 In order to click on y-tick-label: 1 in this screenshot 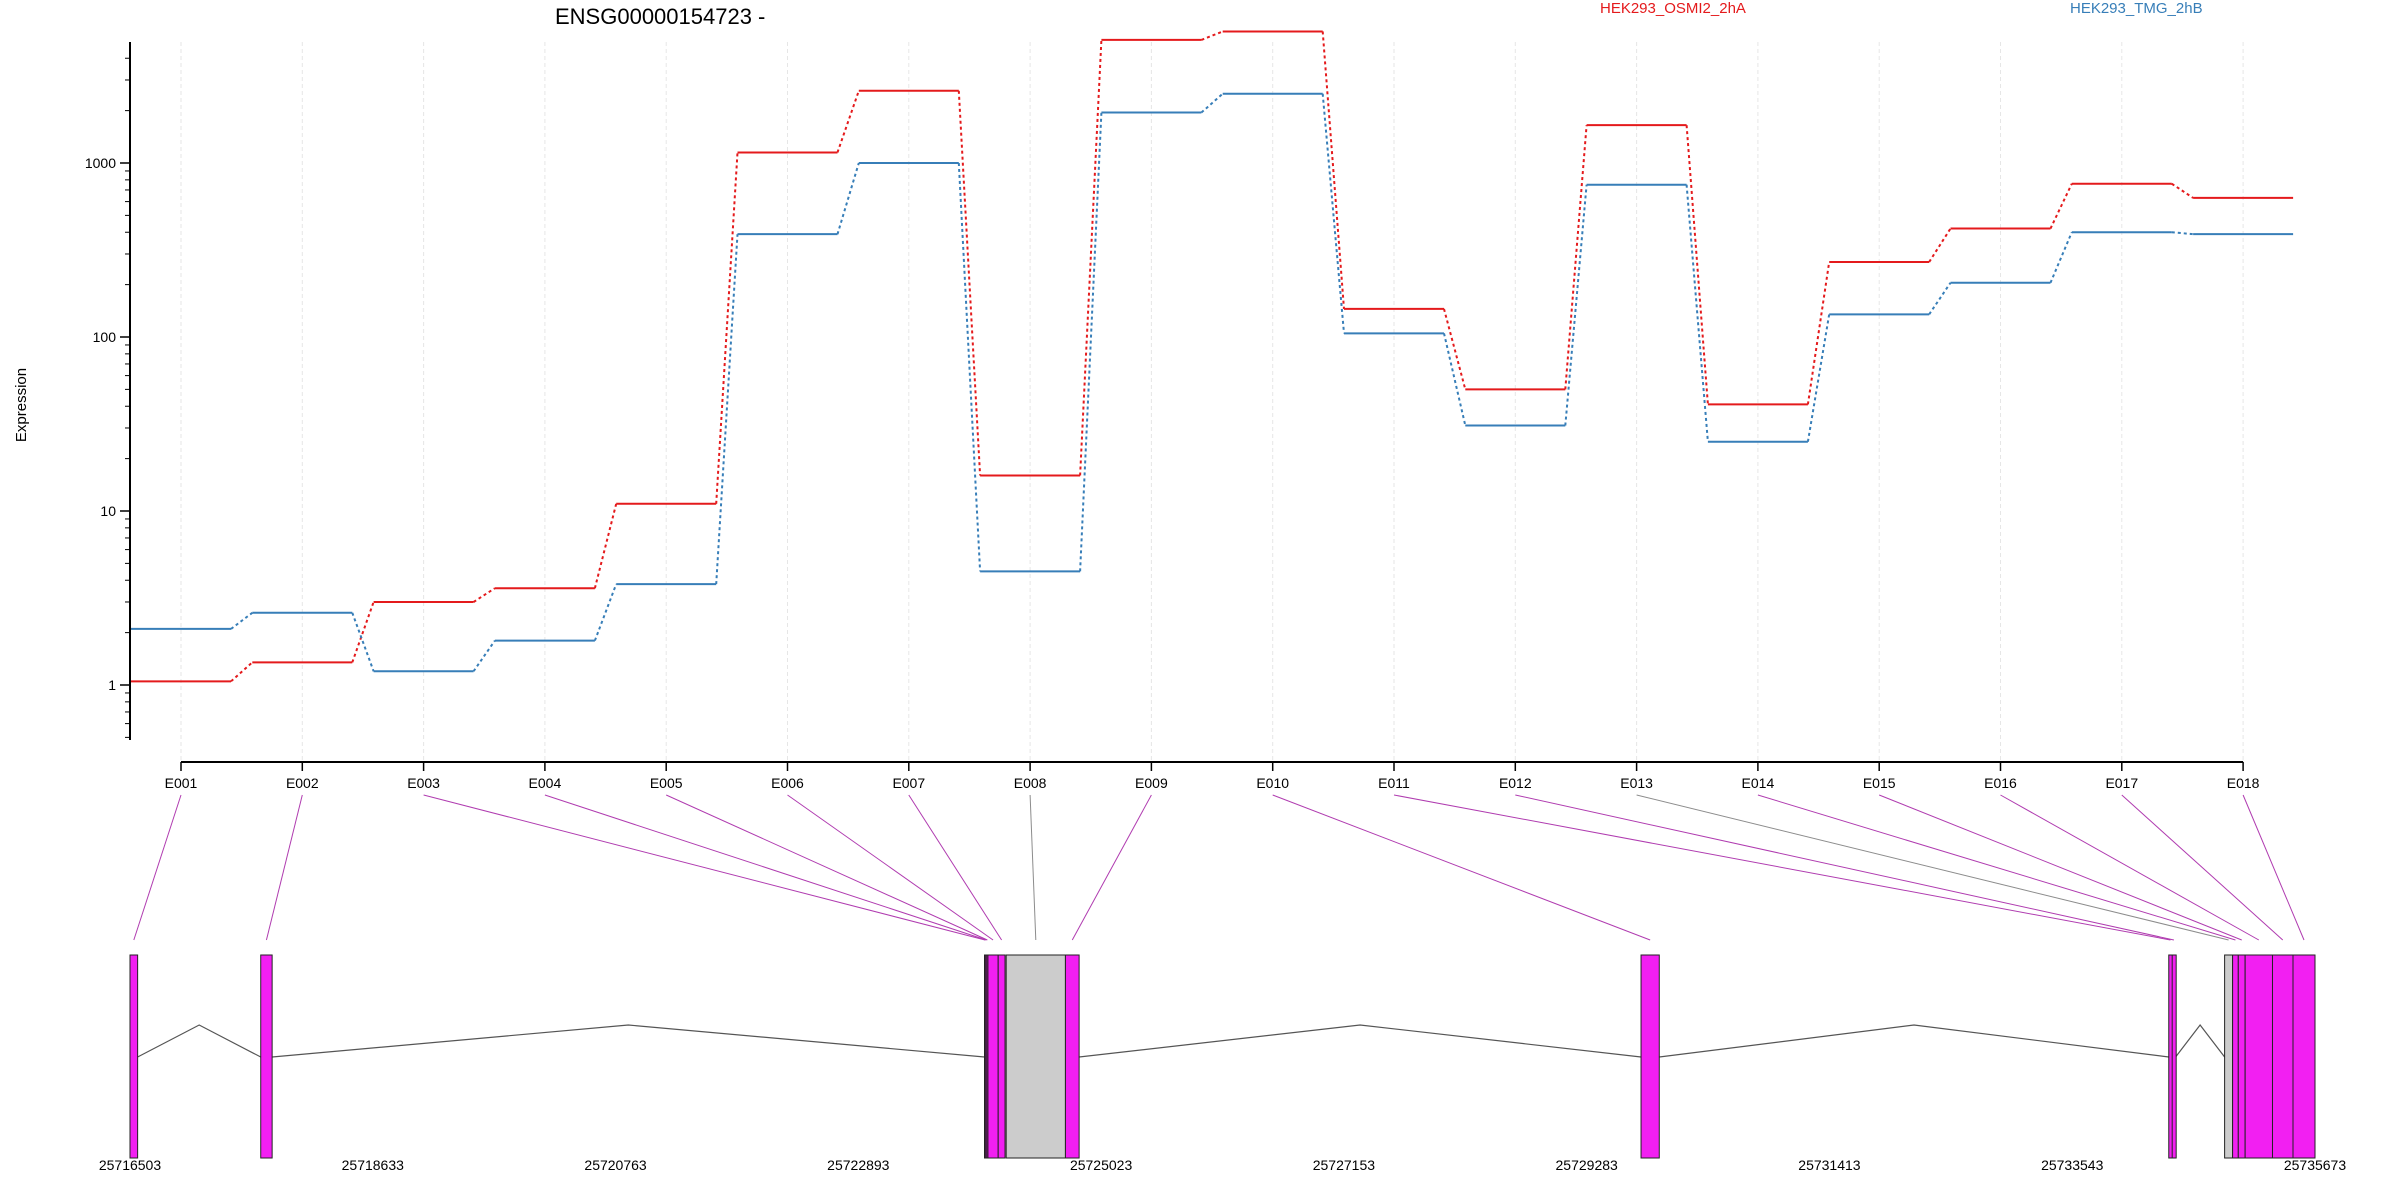, I will do `click(112, 685)`.